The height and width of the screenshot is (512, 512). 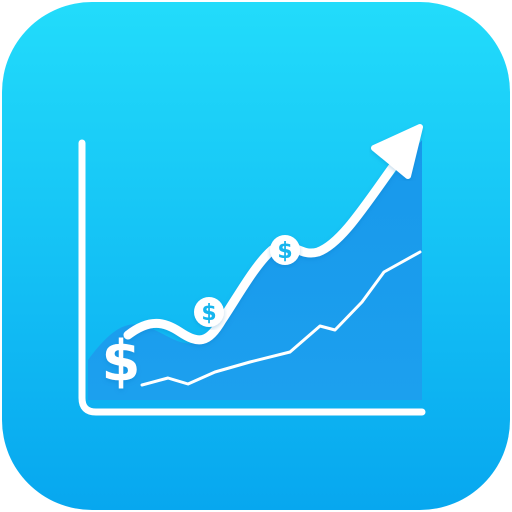 I want to click on dollar-sign-glyph: $, so click(x=121, y=361).